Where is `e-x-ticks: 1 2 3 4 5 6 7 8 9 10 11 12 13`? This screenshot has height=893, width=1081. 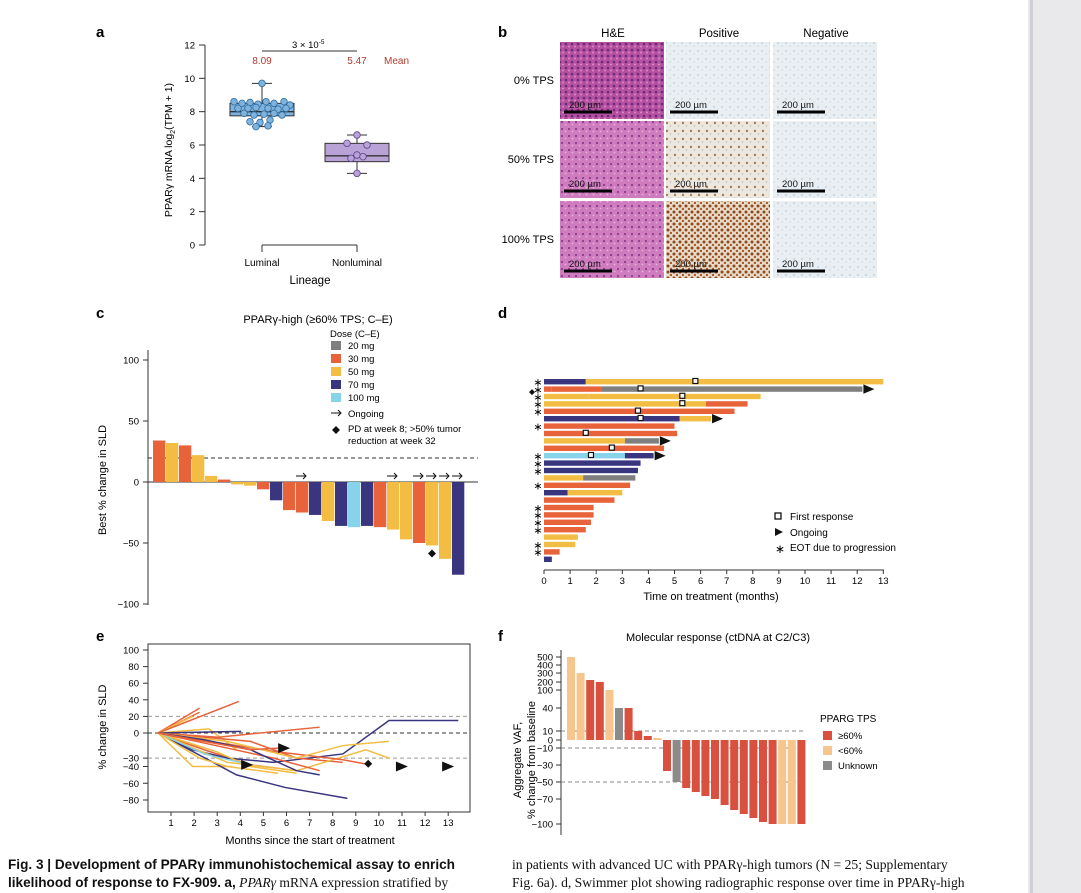
e-x-ticks: 1 2 3 4 5 6 7 8 9 10 11 12 13 is located at coordinates (310, 820).